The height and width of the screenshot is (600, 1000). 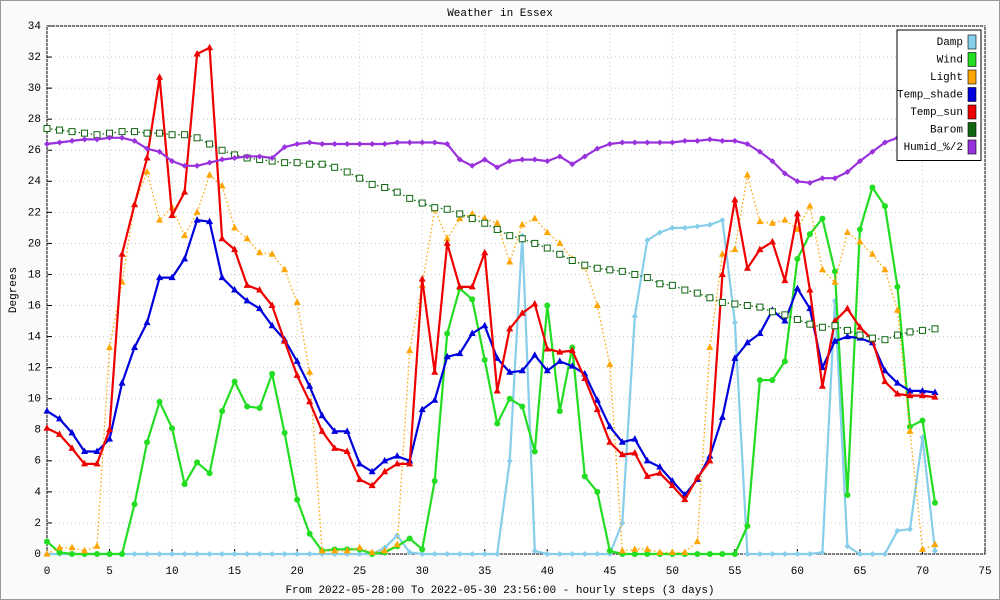 What do you see at coordinates (946, 78) in the screenshot?
I see `legend-label: Light` at bounding box center [946, 78].